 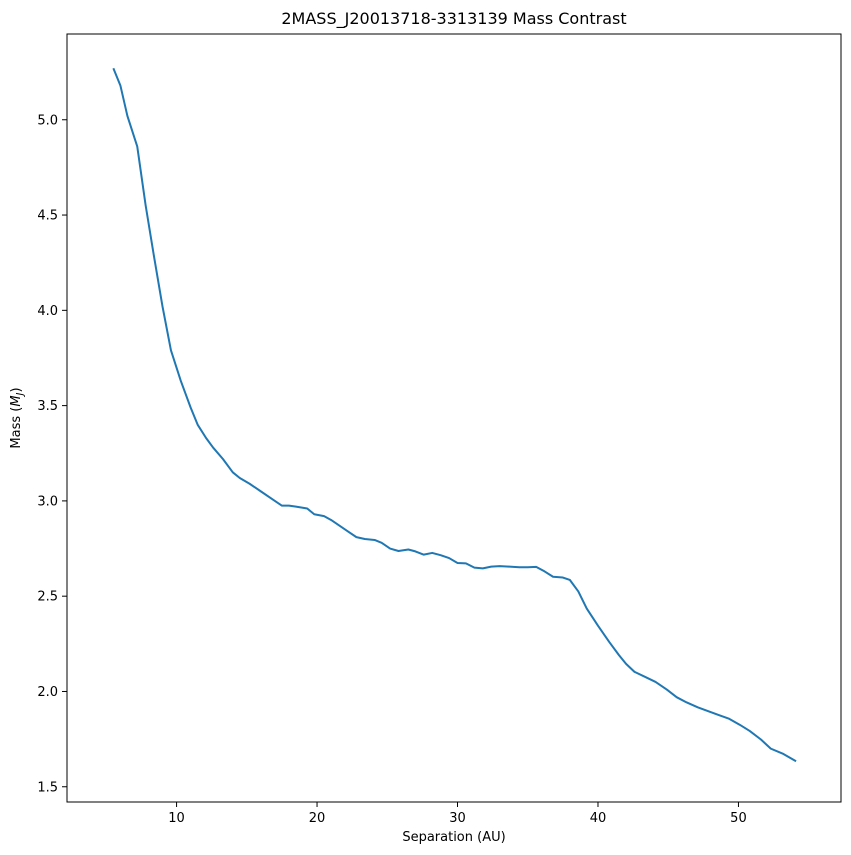 I want to click on y-tick-label: 4.0, so click(x=47, y=311).